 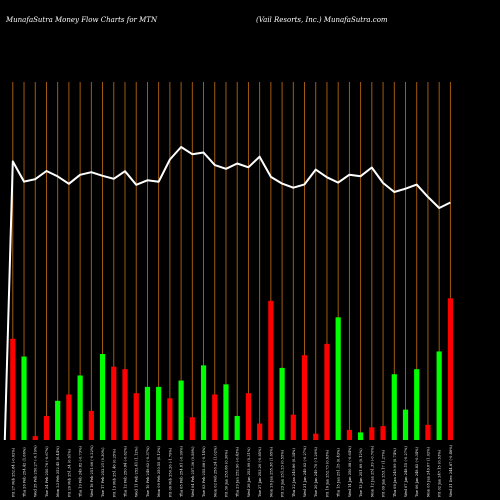 What do you see at coordinates (81, 20) in the screenshot?
I see `chart-title: MunafaSutra Money Flow Charts for MTN` at bounding box center [81, 20].